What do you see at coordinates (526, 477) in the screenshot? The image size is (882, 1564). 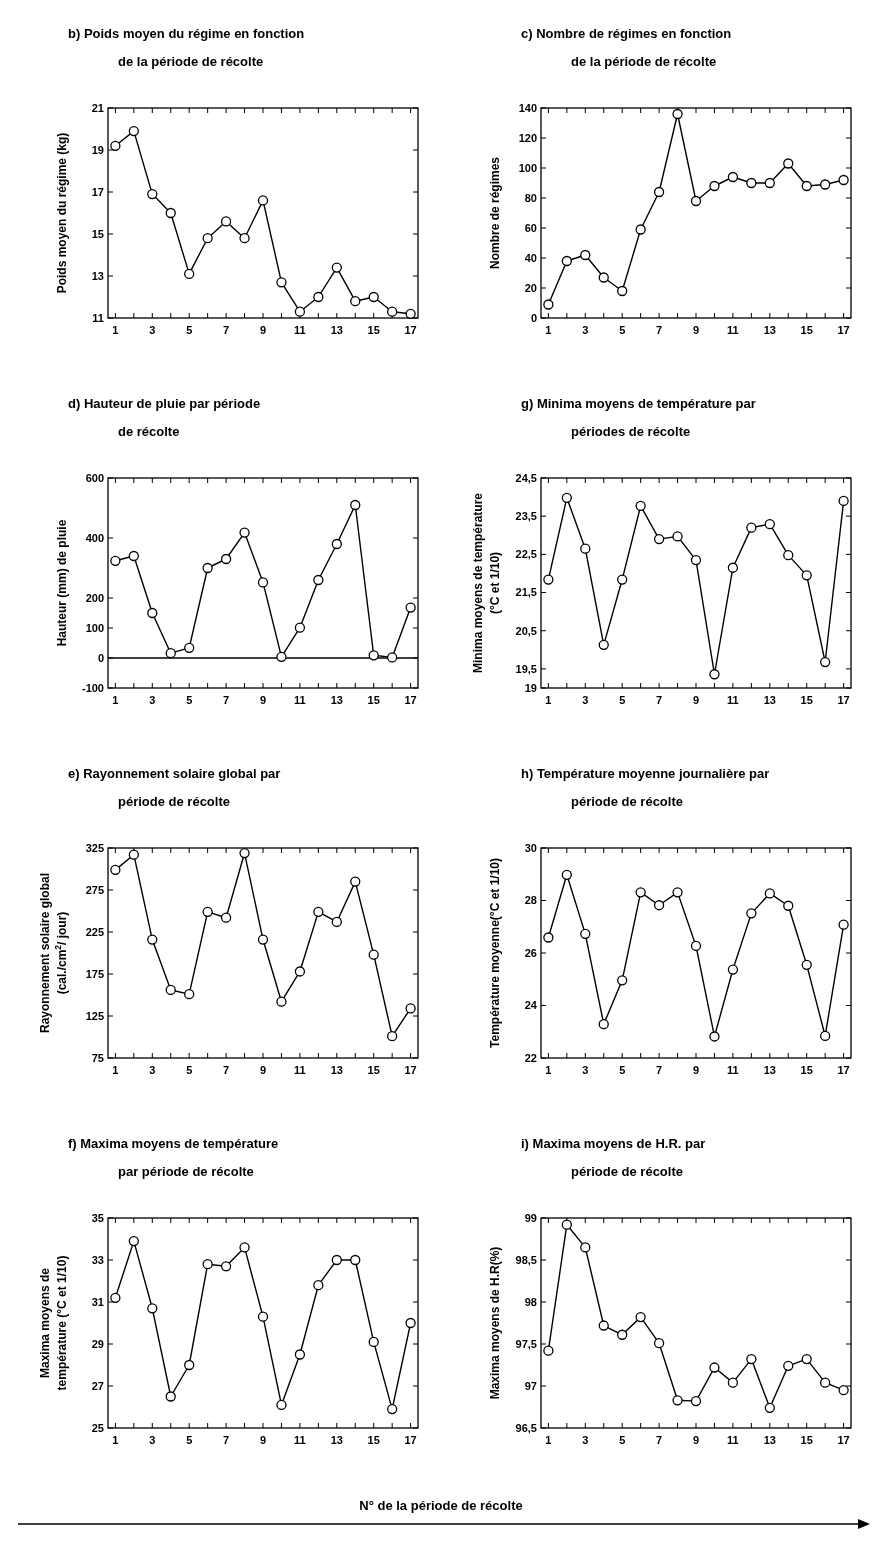 I see `y-tick-label: 24,5` at bounding box center [526, 477].